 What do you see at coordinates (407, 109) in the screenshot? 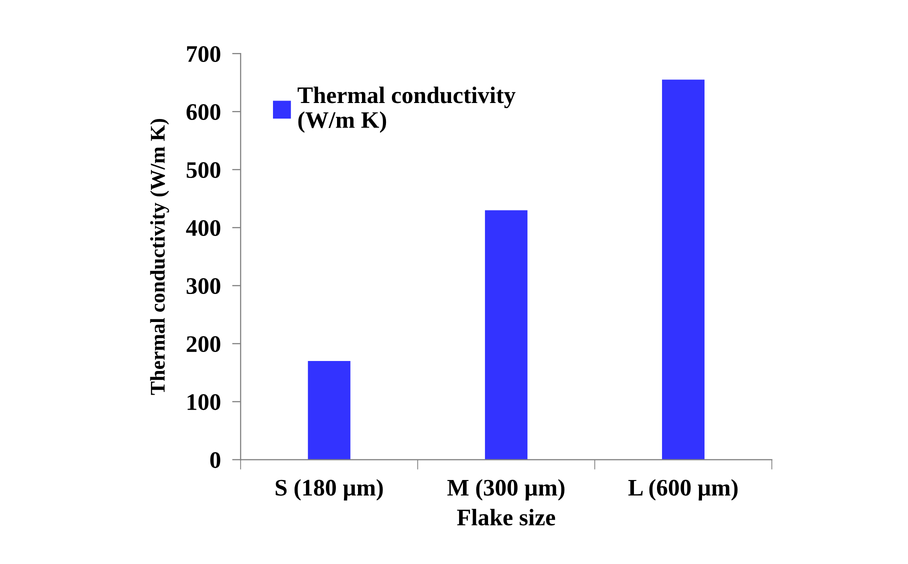
I see `legend-label: Thermal conductivity (W/m K)` at bounding box center [407, 109].